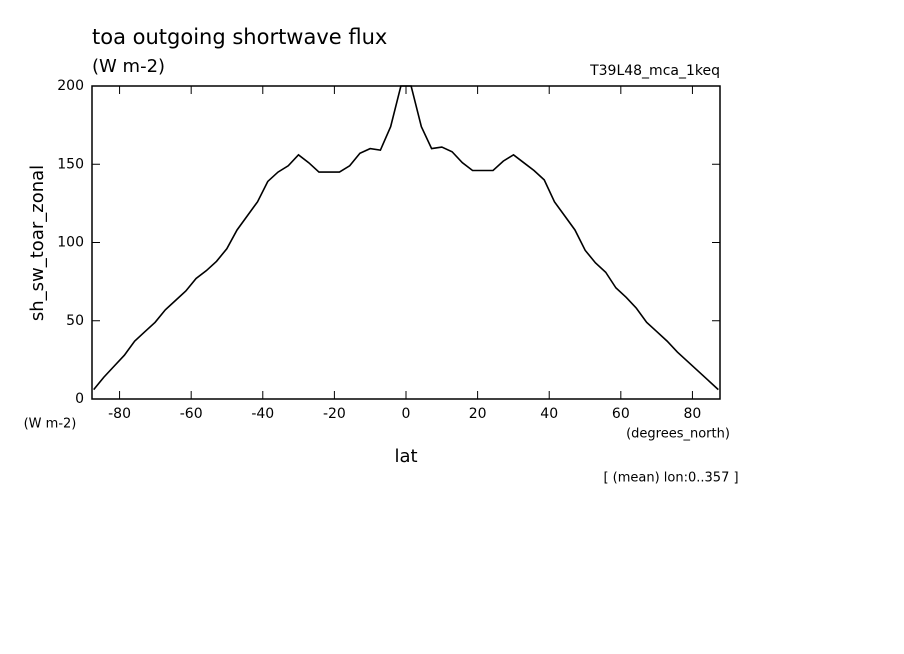  What do you see at coordinates (70, 243) in the screenshot?
I see `y-tick-label: 100` at bounding box center [70, 243].